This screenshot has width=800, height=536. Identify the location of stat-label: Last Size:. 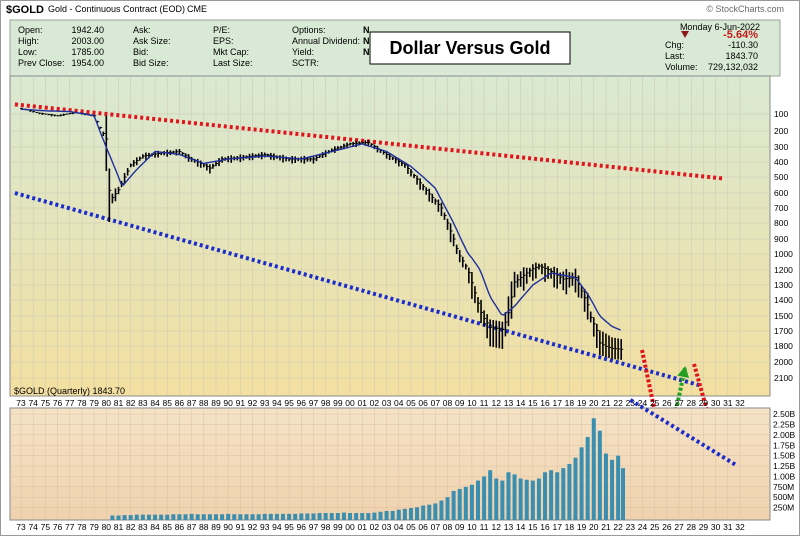
(233, 63).